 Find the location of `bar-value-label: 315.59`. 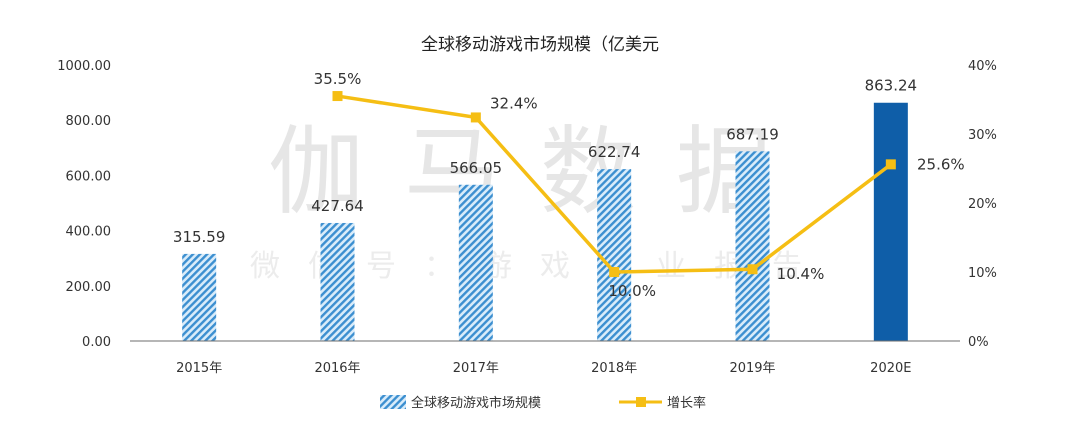

bar-value-label: 315.59 is located at coordinates (199, 237).